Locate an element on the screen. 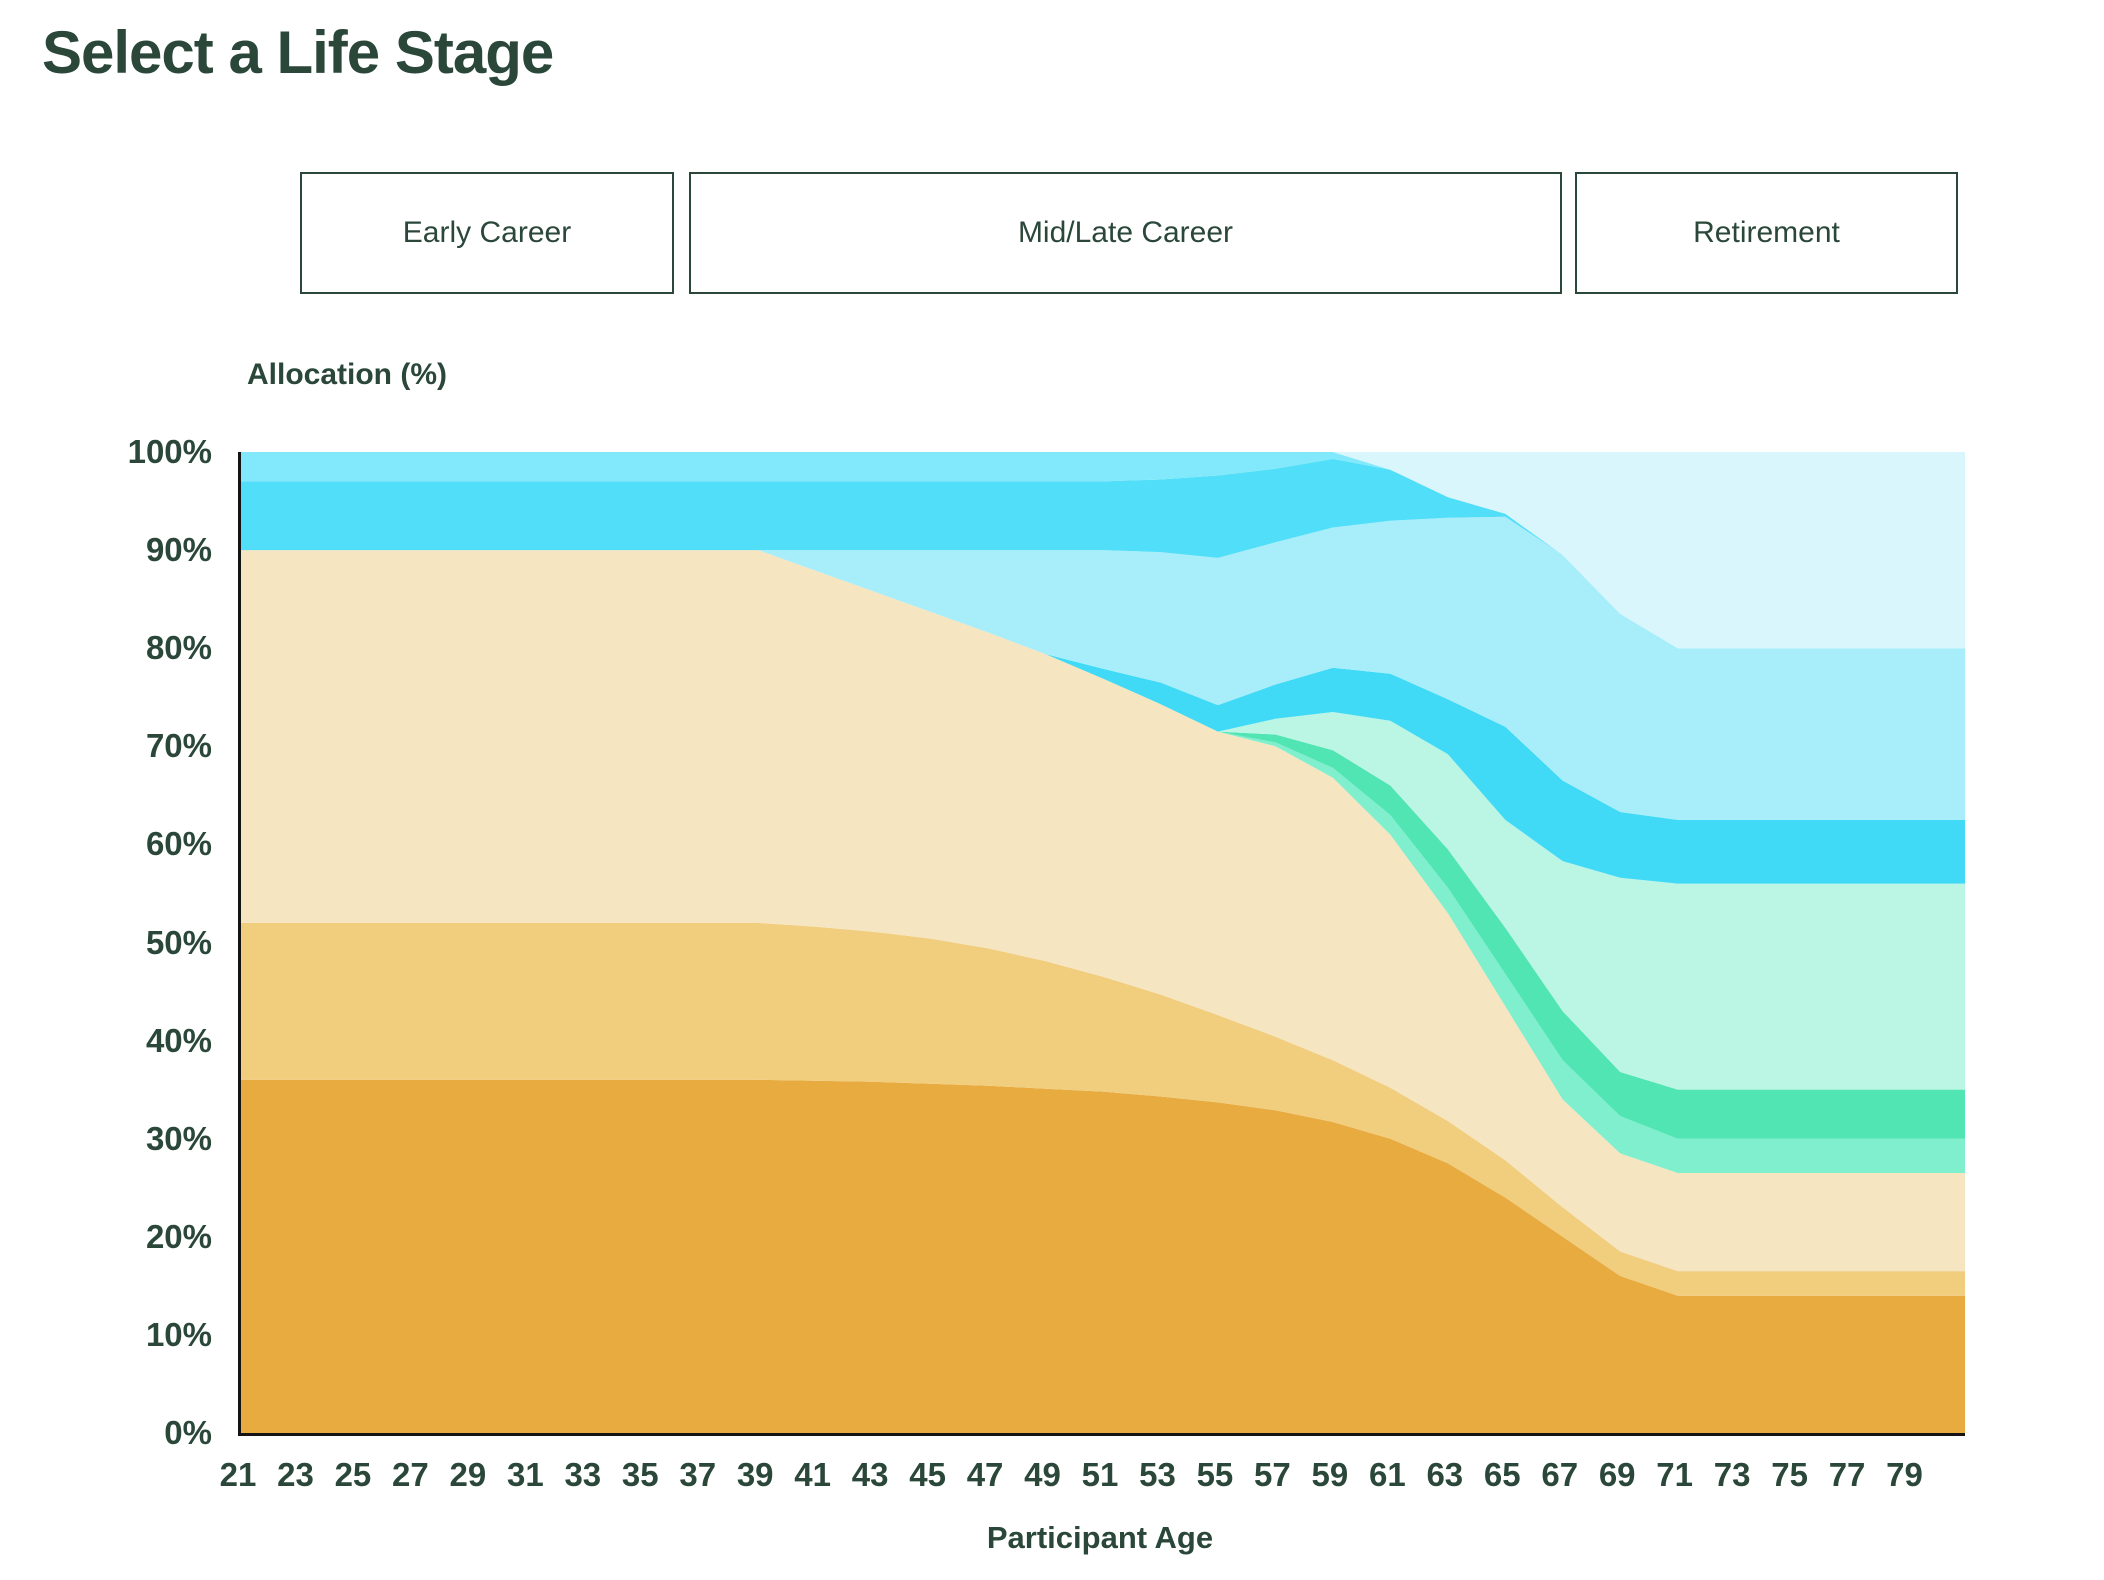 This screenshot has width=2104, height=1580. x-tick-label: 51 is located at coordinates (1100, 1474).